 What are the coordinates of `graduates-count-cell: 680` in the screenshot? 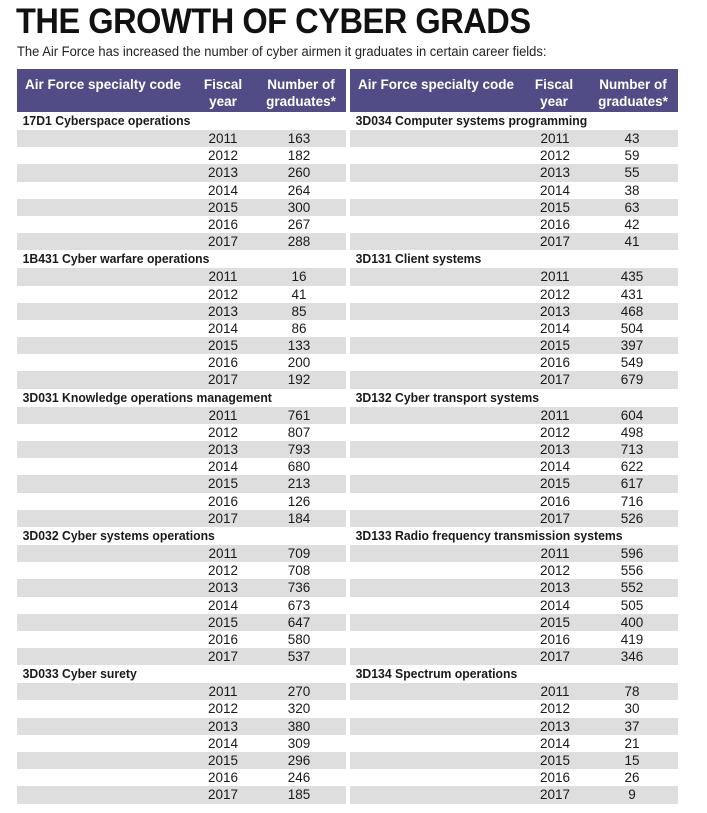 It's located at (299, 467).